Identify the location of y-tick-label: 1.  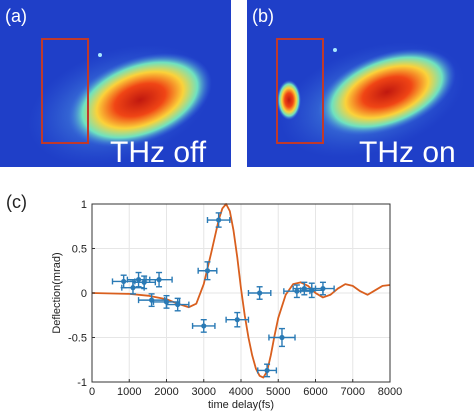
(84, 205).